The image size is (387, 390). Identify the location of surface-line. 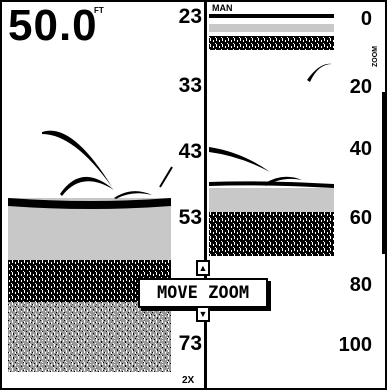
(271, 16).